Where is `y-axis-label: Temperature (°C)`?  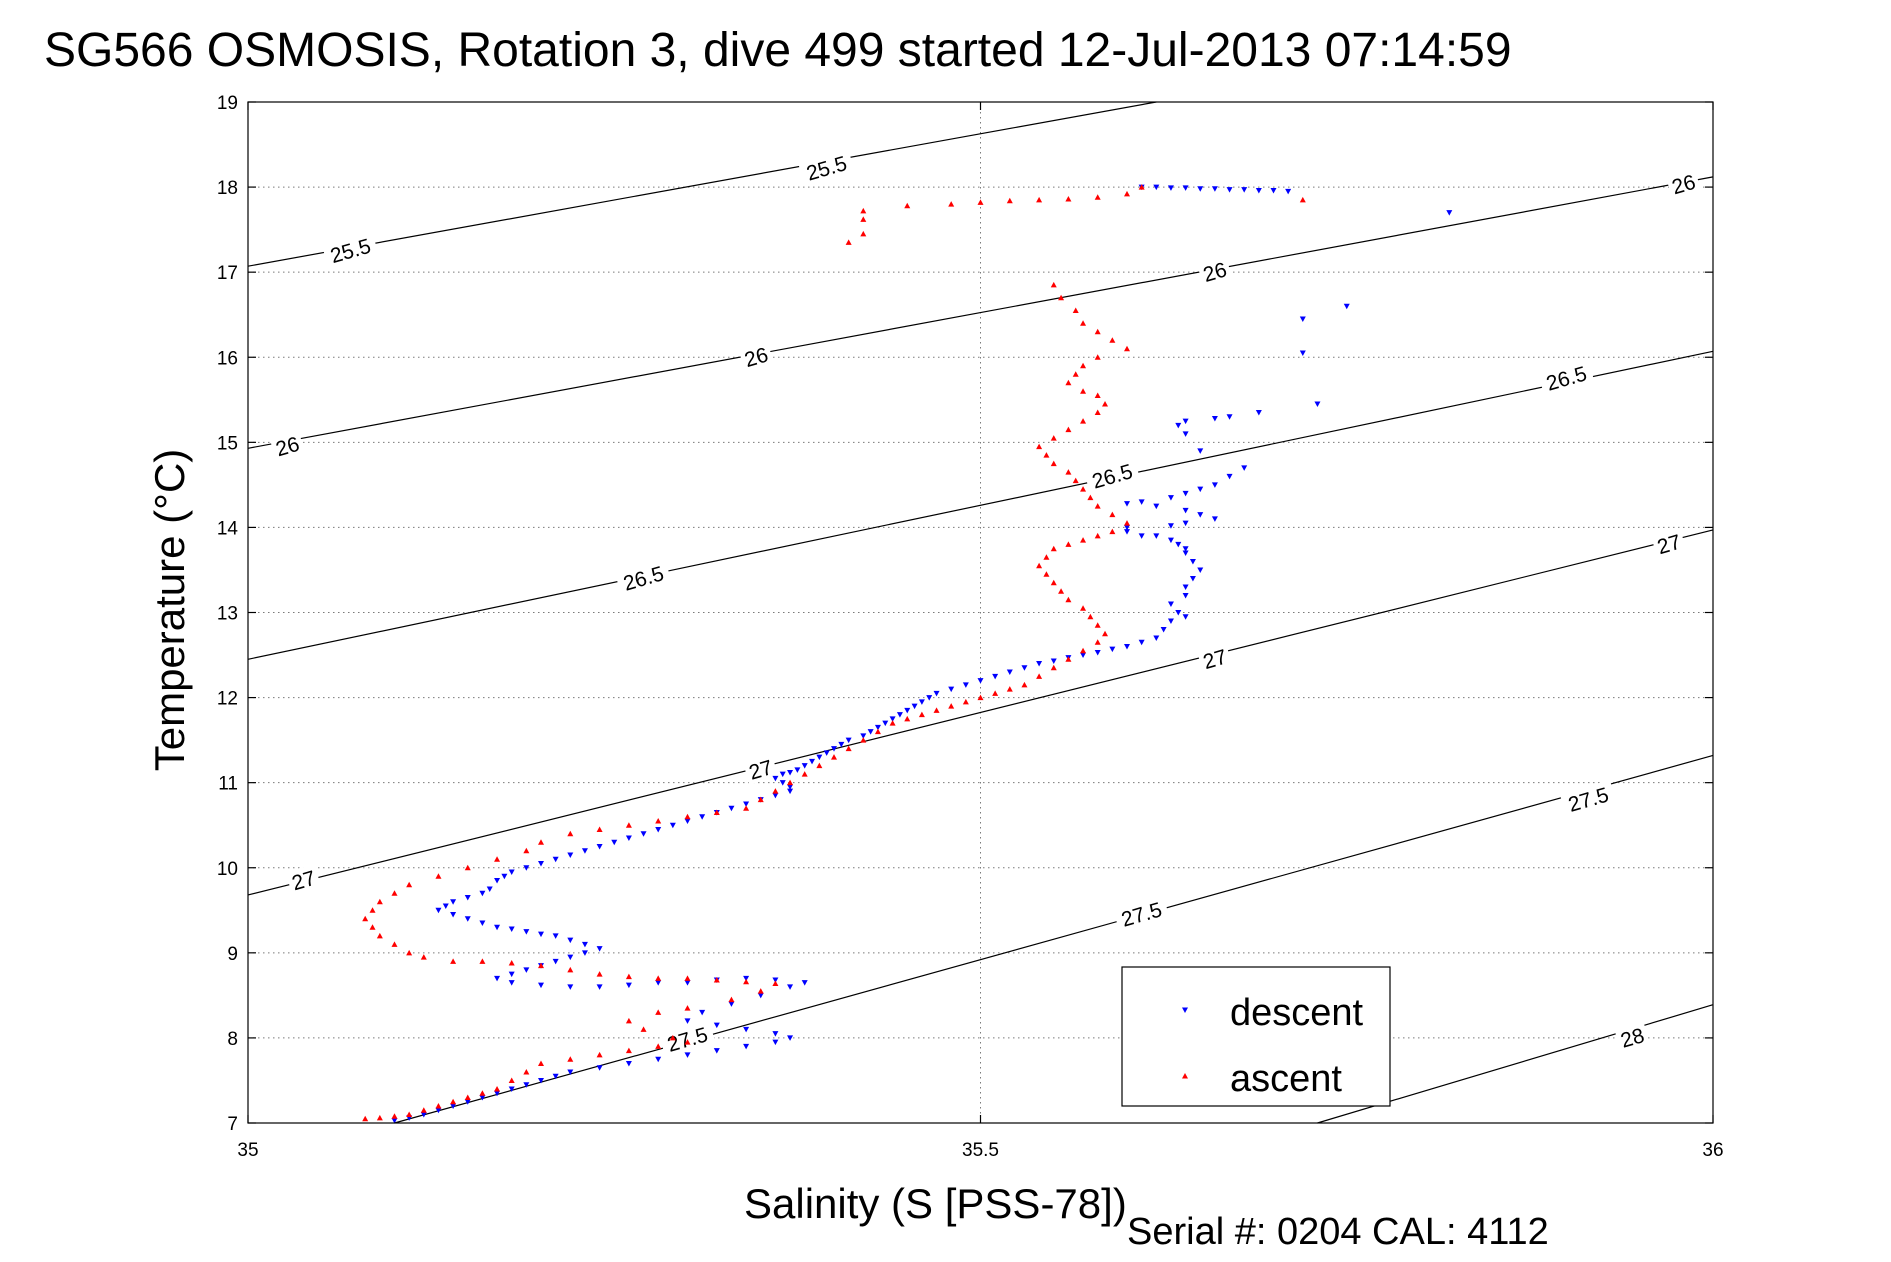 y-axis-label: Temperature (°C) is located at coordinates (169, 610).